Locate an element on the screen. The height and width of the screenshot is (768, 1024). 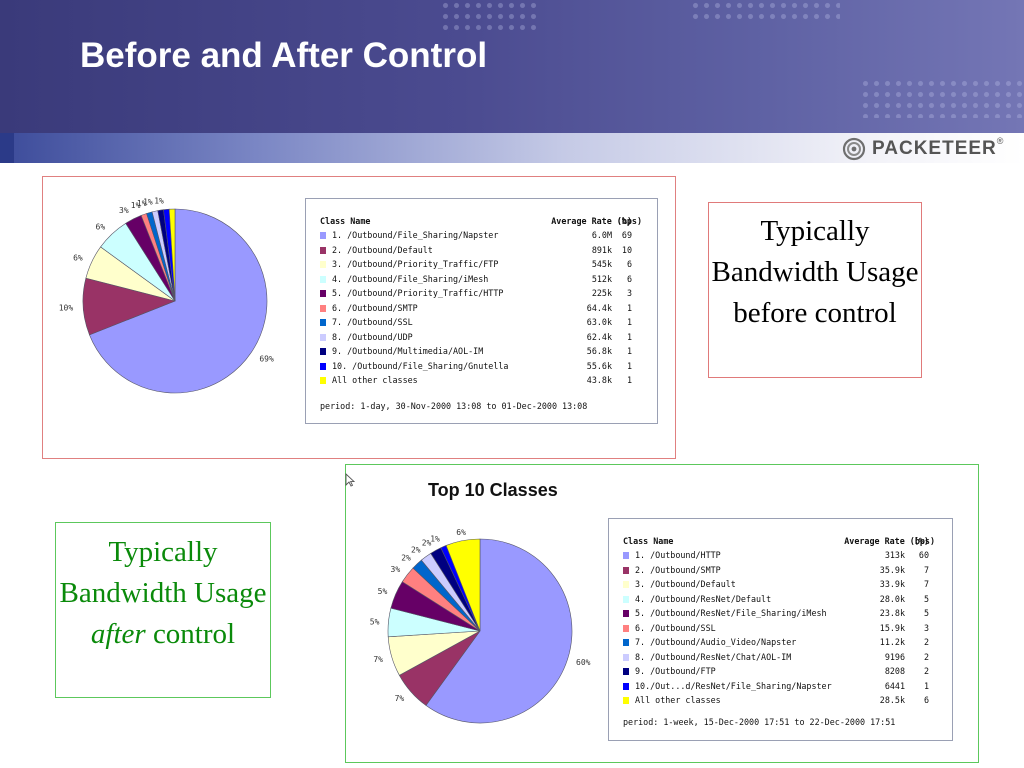
legend-row: All other classes 43.8k 1 is located at coordinates (481, 381).